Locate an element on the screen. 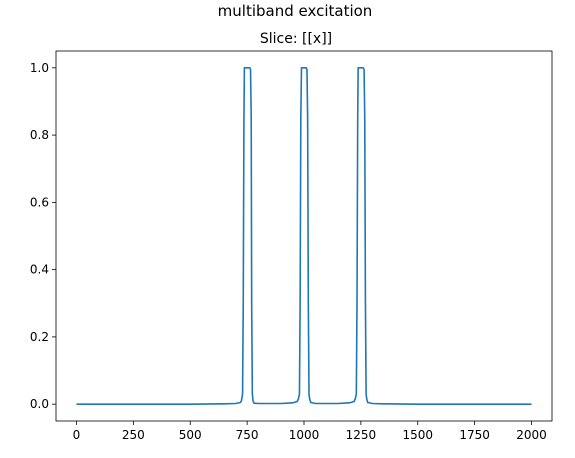  y-tick-label: 0.0 is located at coordinates (39, 404).